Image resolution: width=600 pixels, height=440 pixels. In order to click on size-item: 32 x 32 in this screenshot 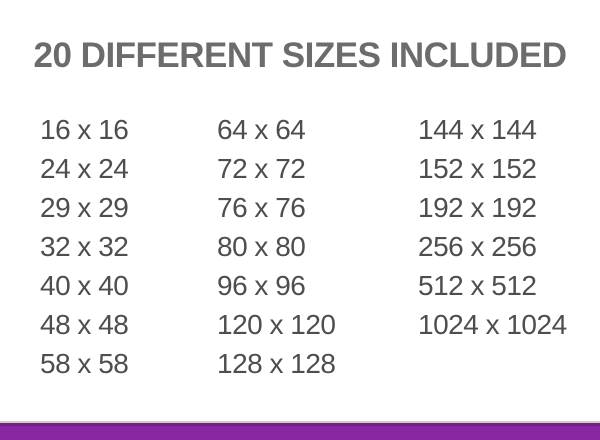, I will do `click(84, 246)`.